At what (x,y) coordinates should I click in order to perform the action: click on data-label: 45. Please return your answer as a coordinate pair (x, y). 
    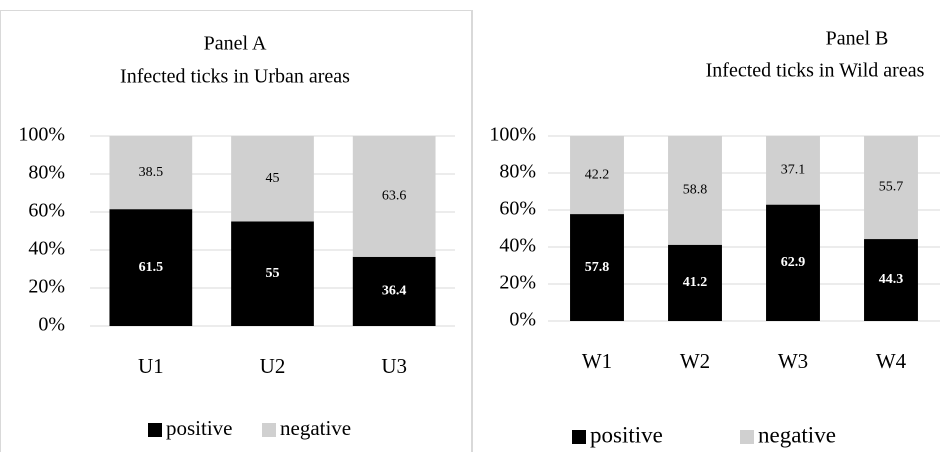
    Looking at the image, I should click on (273, 178).